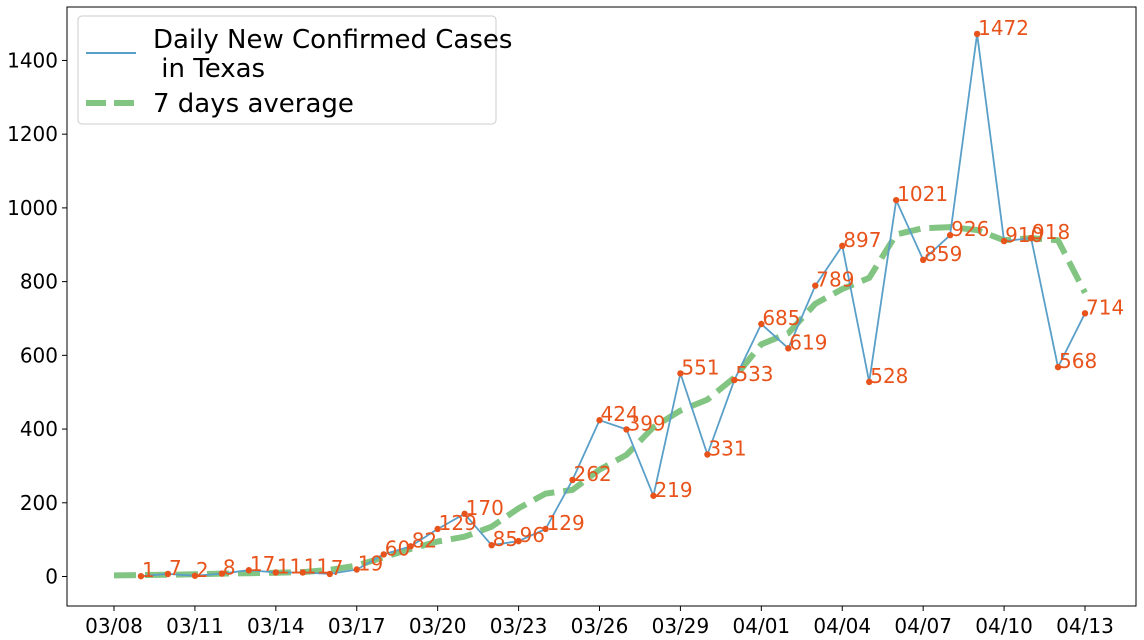 This screenshot has width=1144, height=640. Describe the element at coordinates (357, 626) in the screenshot. I see `x-tick-label: 03/17` at that location.